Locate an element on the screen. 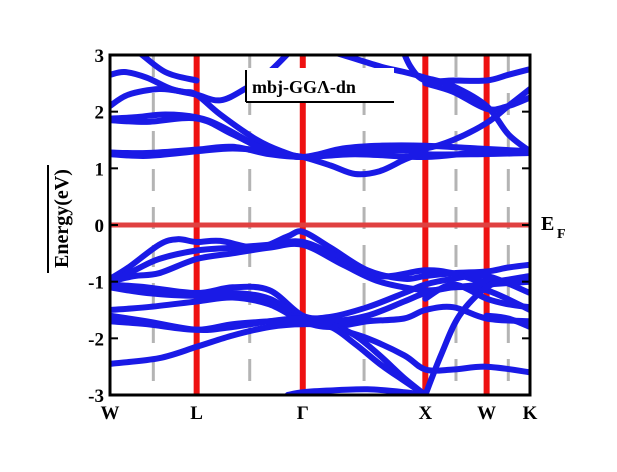 The height and width of the screenshot is (472, 617). y-tick-label: 1 is located at coordinates (100, 169).